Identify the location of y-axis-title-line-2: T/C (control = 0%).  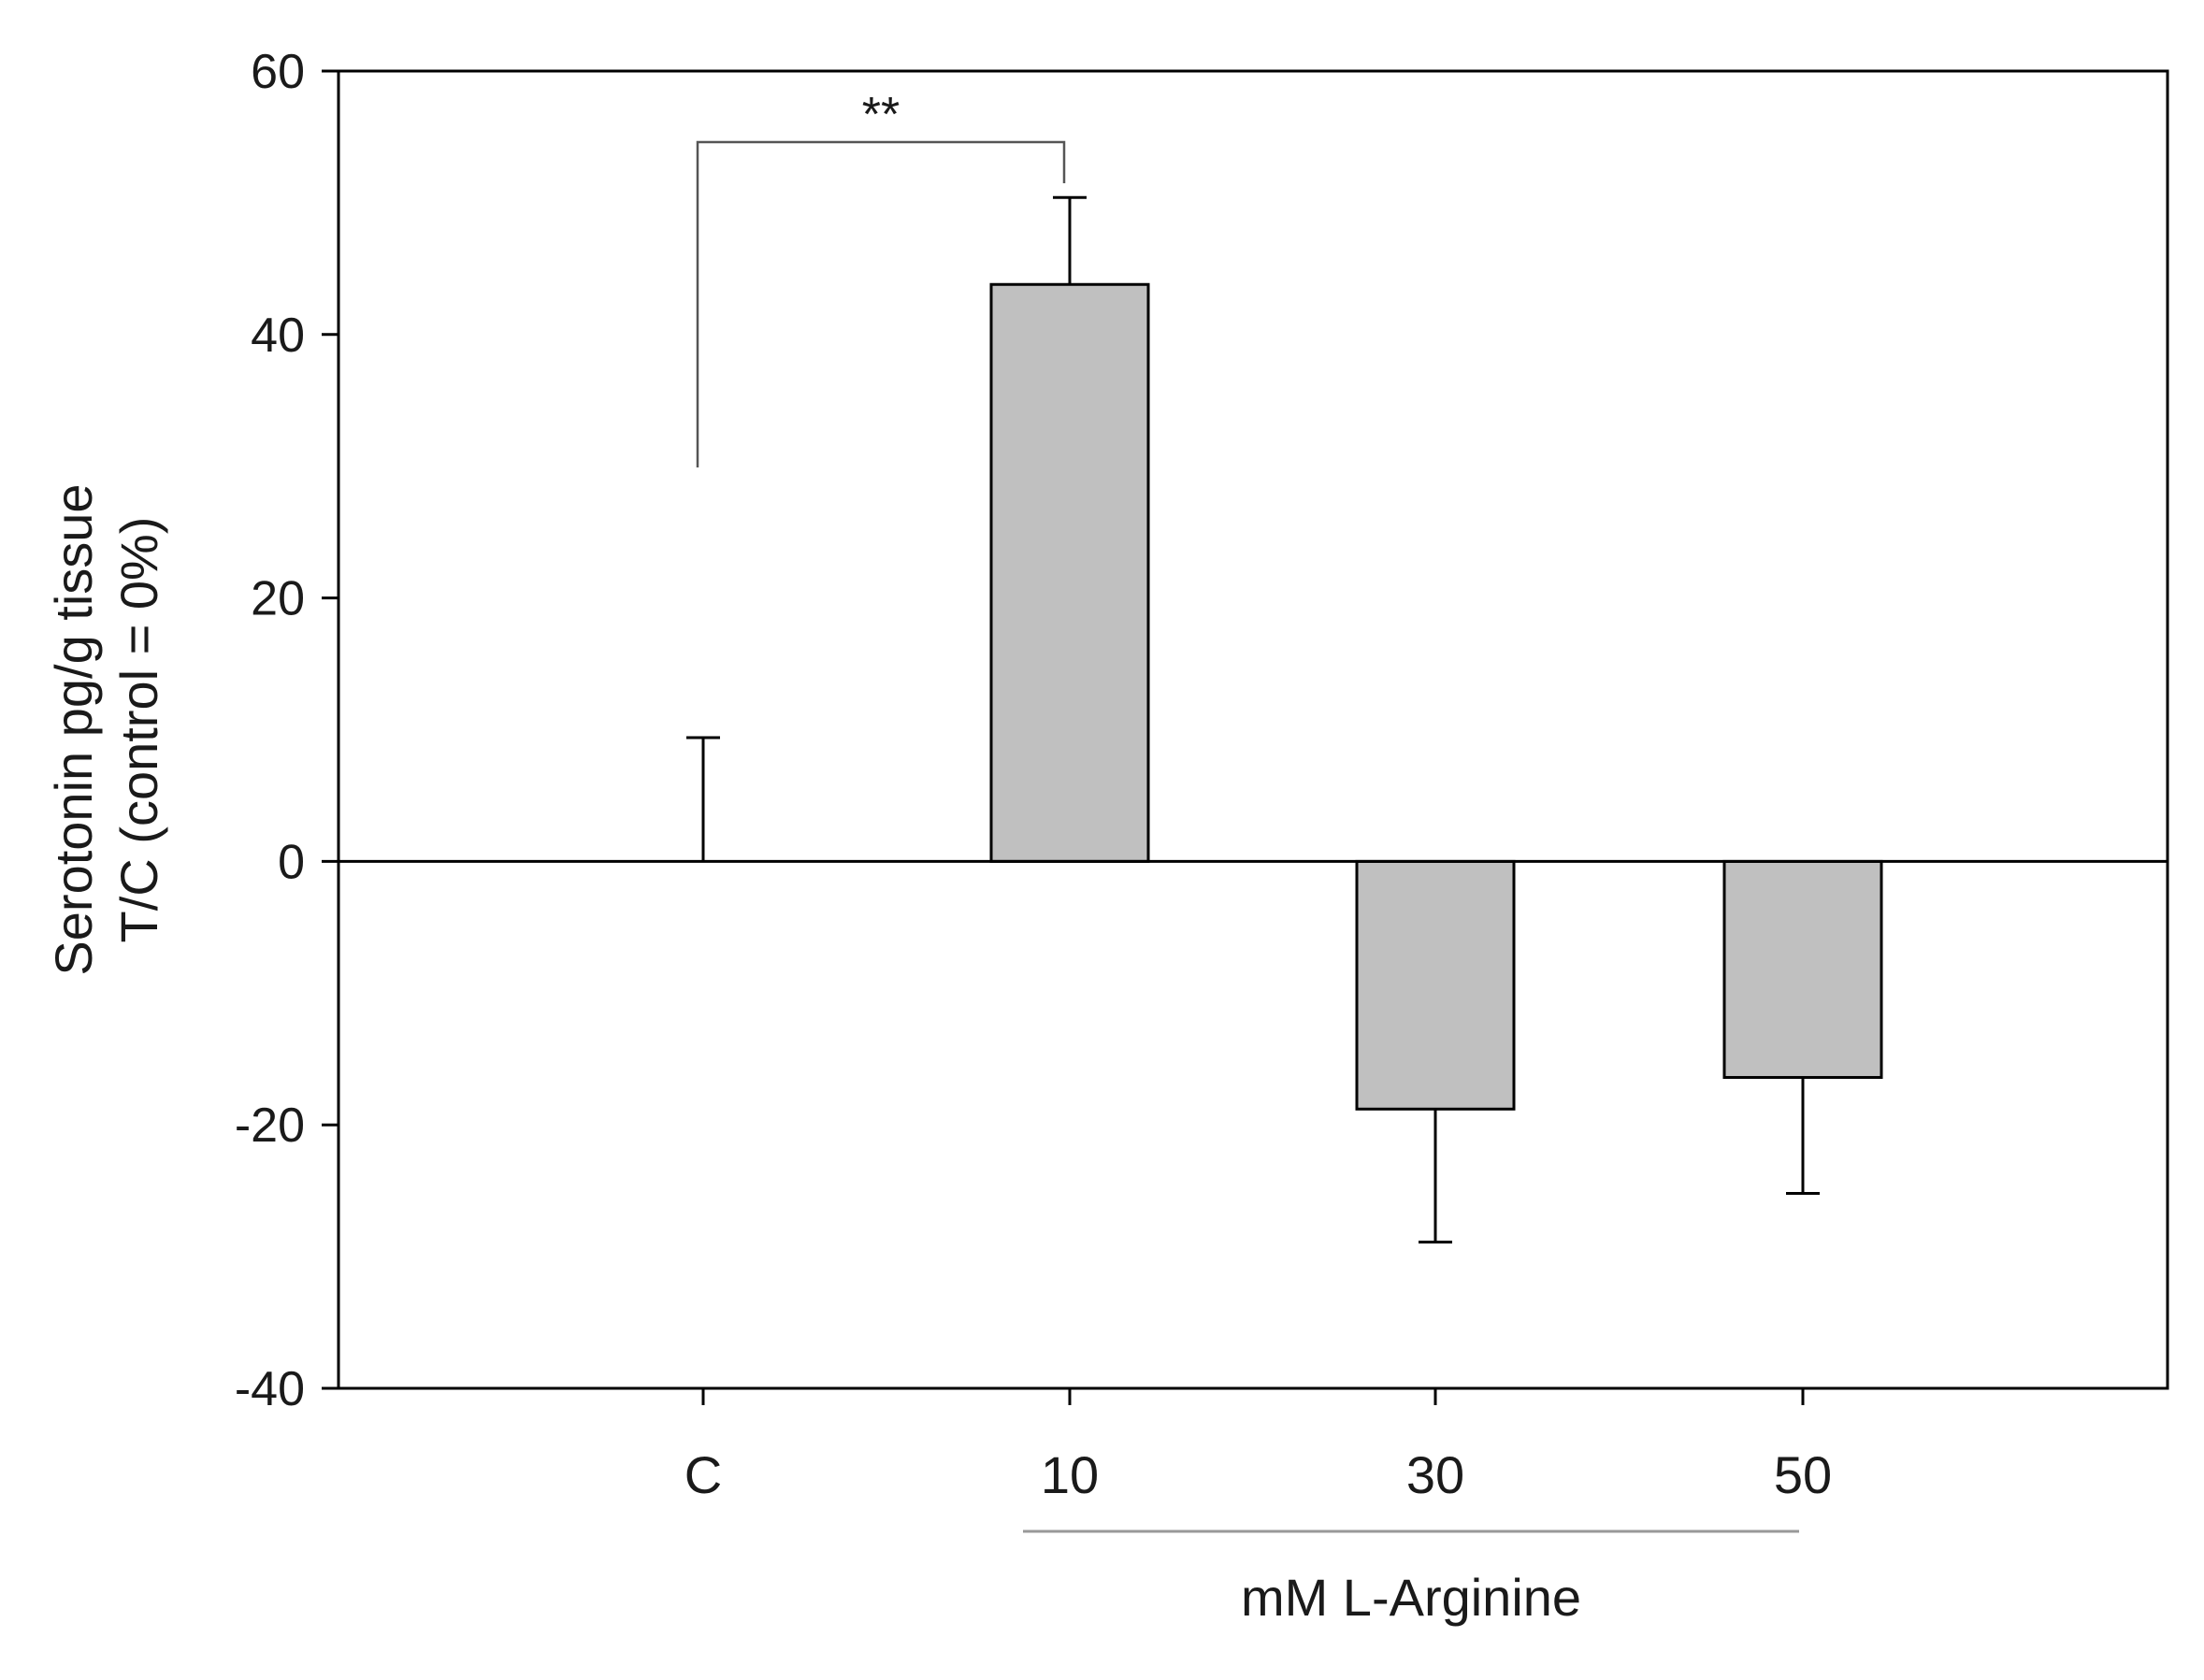
(138, 730).